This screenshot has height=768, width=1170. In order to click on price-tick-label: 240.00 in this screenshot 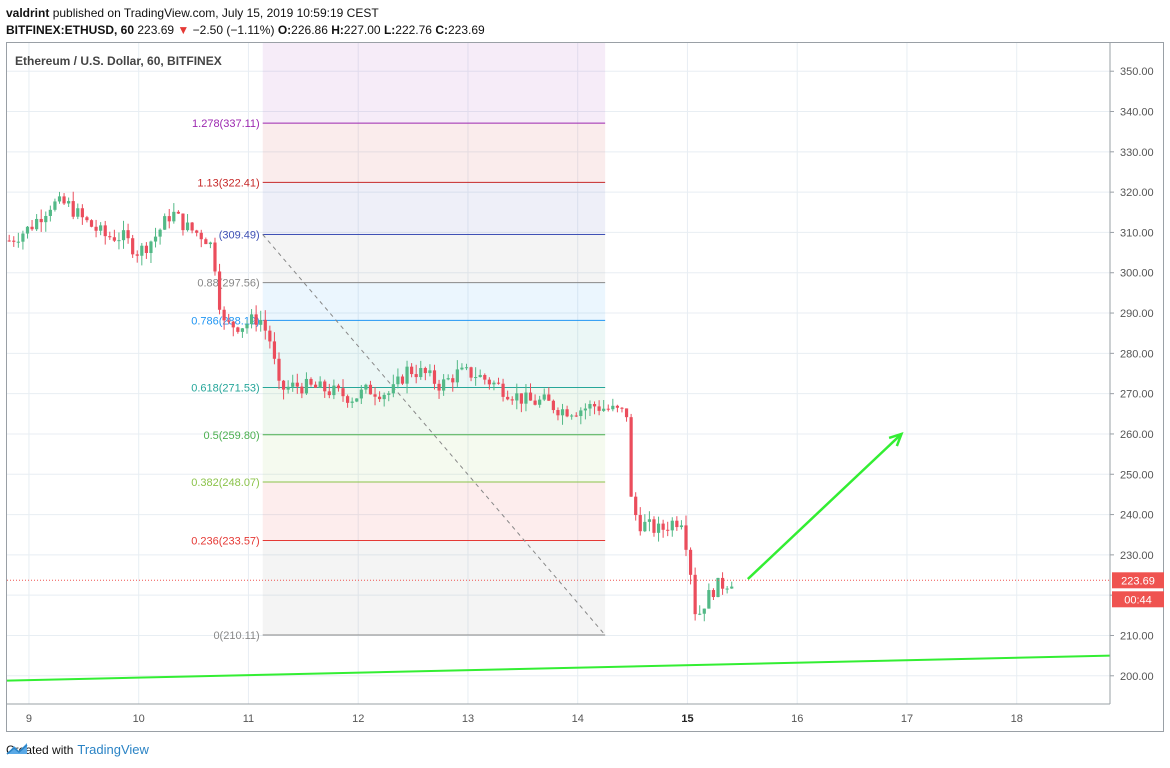, I will do `click(1137, 516)`.